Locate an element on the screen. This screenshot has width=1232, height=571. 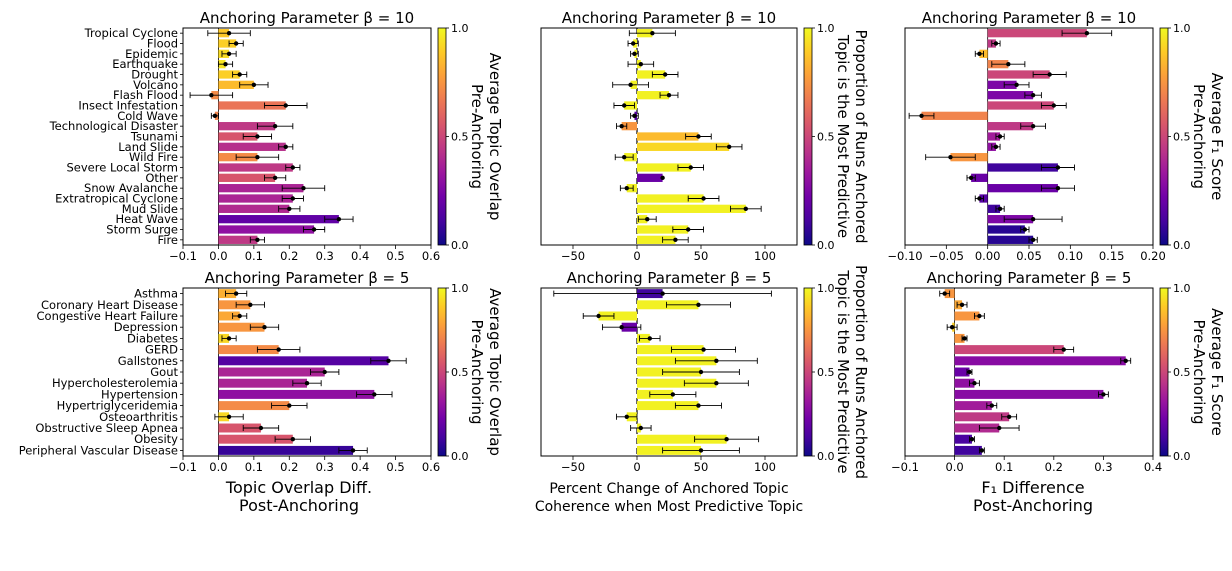
category-label: Congestive Heart Failure is located at coordinates (107, 316).